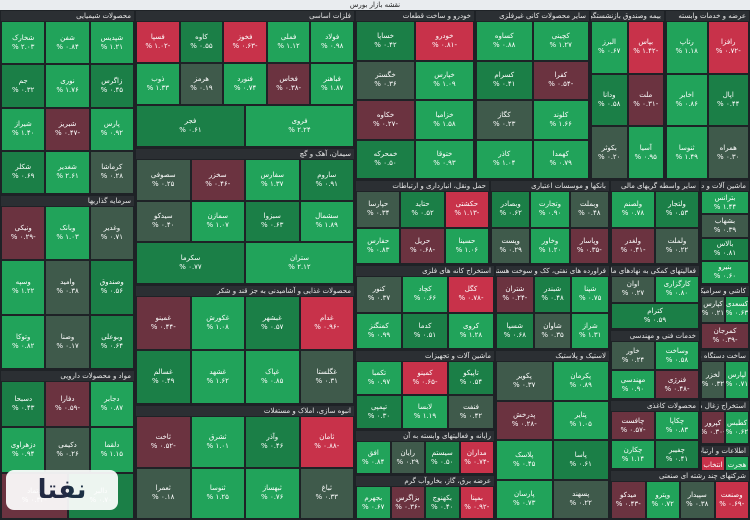  I want to click on stock-tile: چافست -۰.۵۷ %, so click(633, 425).